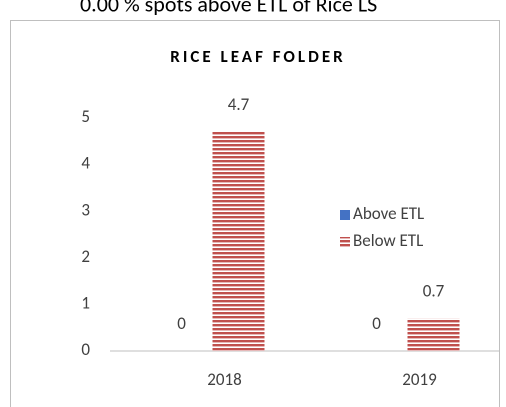  Describe the element at coordinates (85, 302) in the screenshot. I see `y-tick-label: 1` at that location.